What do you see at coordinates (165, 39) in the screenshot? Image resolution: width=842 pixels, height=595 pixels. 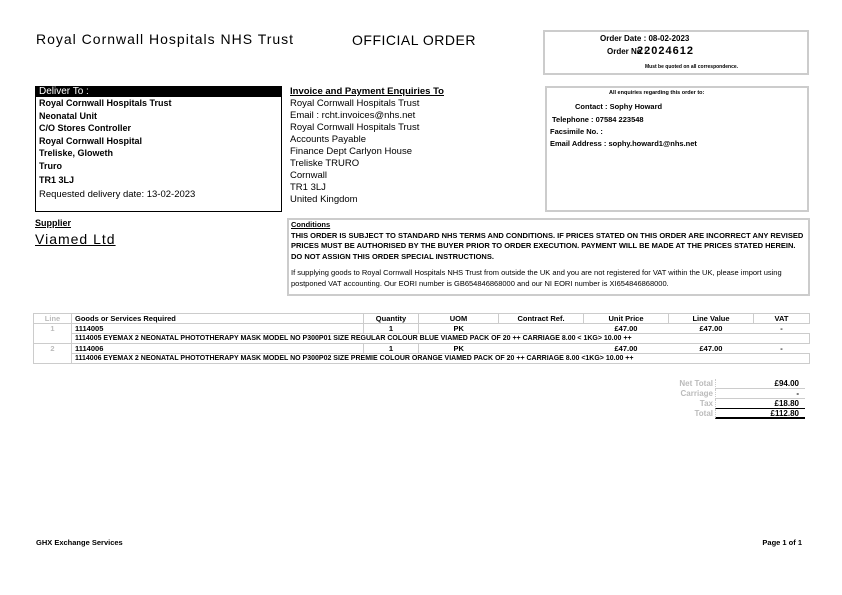 I see `trust-name: Royal Cornwall Hospitals NHS Trust` at bounding box center [165, 39].